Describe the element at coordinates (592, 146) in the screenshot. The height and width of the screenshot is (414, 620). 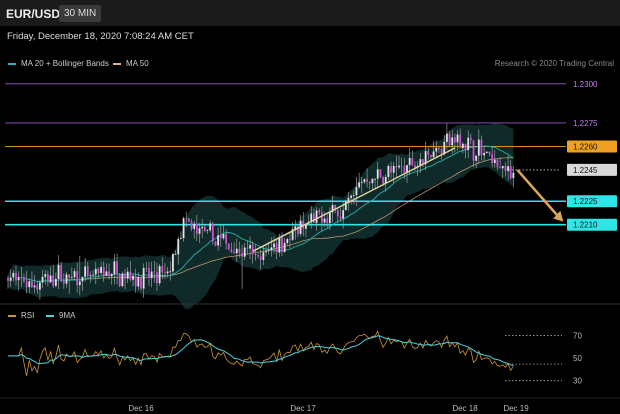
I see `level-tag-1.2260` at that location.